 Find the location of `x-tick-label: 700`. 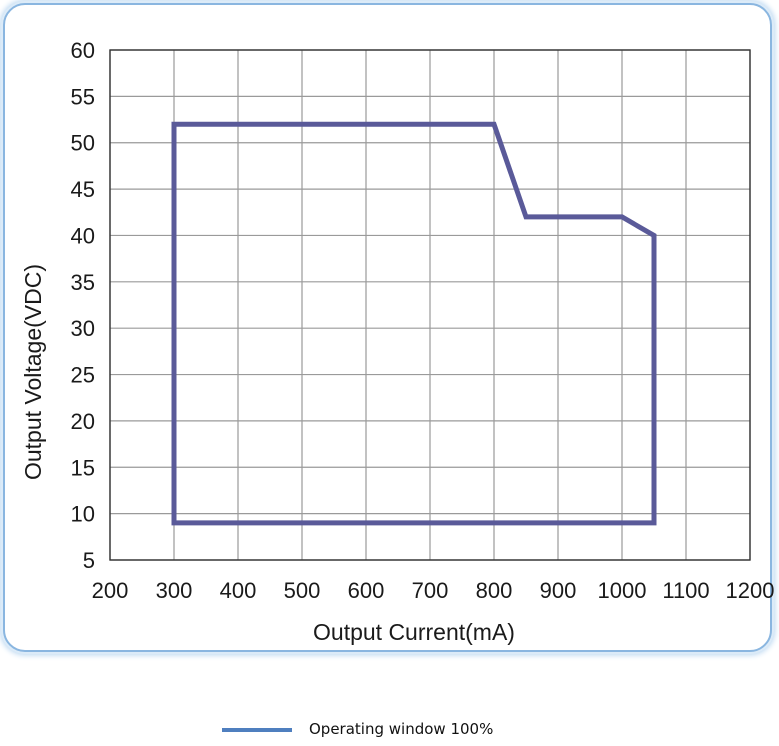

x-tick-label: 700 is located at coordinates (430, 590).